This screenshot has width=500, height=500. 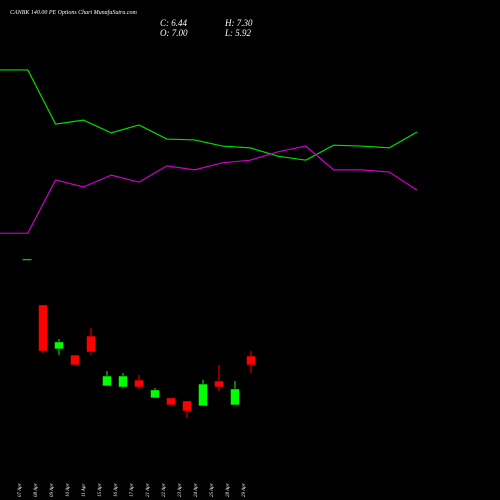 What do you see at coordinates (174, 33) in the screenshot?
I see `open-label: O: 7.00` at bounding box center [174, 33].